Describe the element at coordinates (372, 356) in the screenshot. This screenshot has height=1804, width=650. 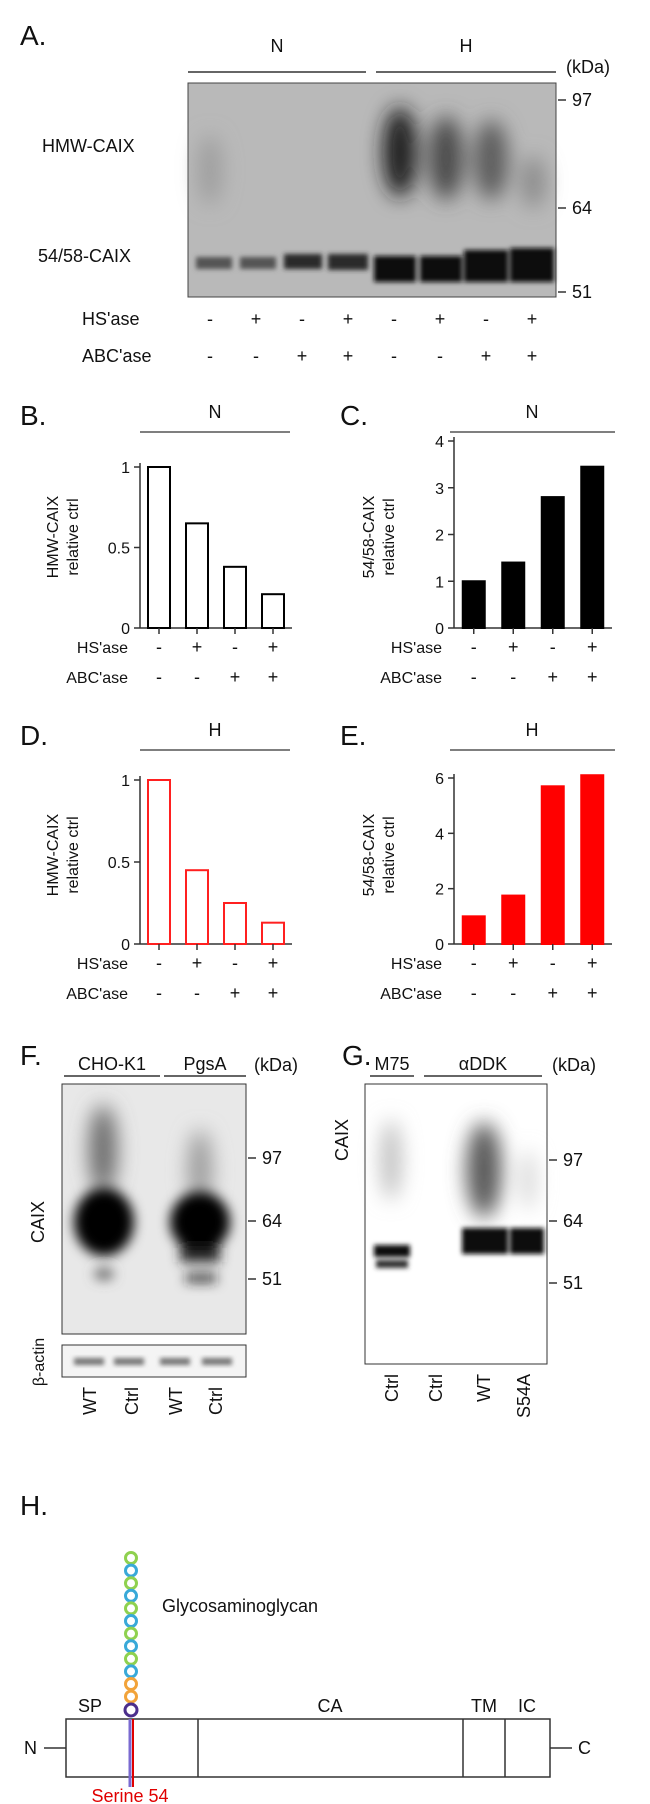
I see `a-abcase-signs: - - + + - - + +` at that location.